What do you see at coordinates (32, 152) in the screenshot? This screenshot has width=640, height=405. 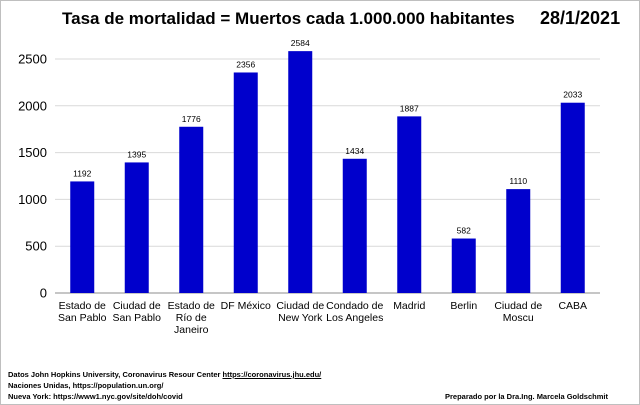 I see `y-tick-label: 1500` at bounding box center [32, 152].